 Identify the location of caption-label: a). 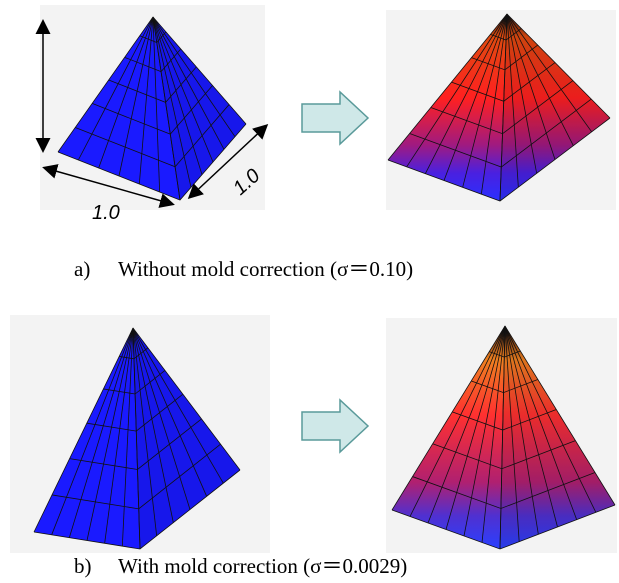
(82, 269).